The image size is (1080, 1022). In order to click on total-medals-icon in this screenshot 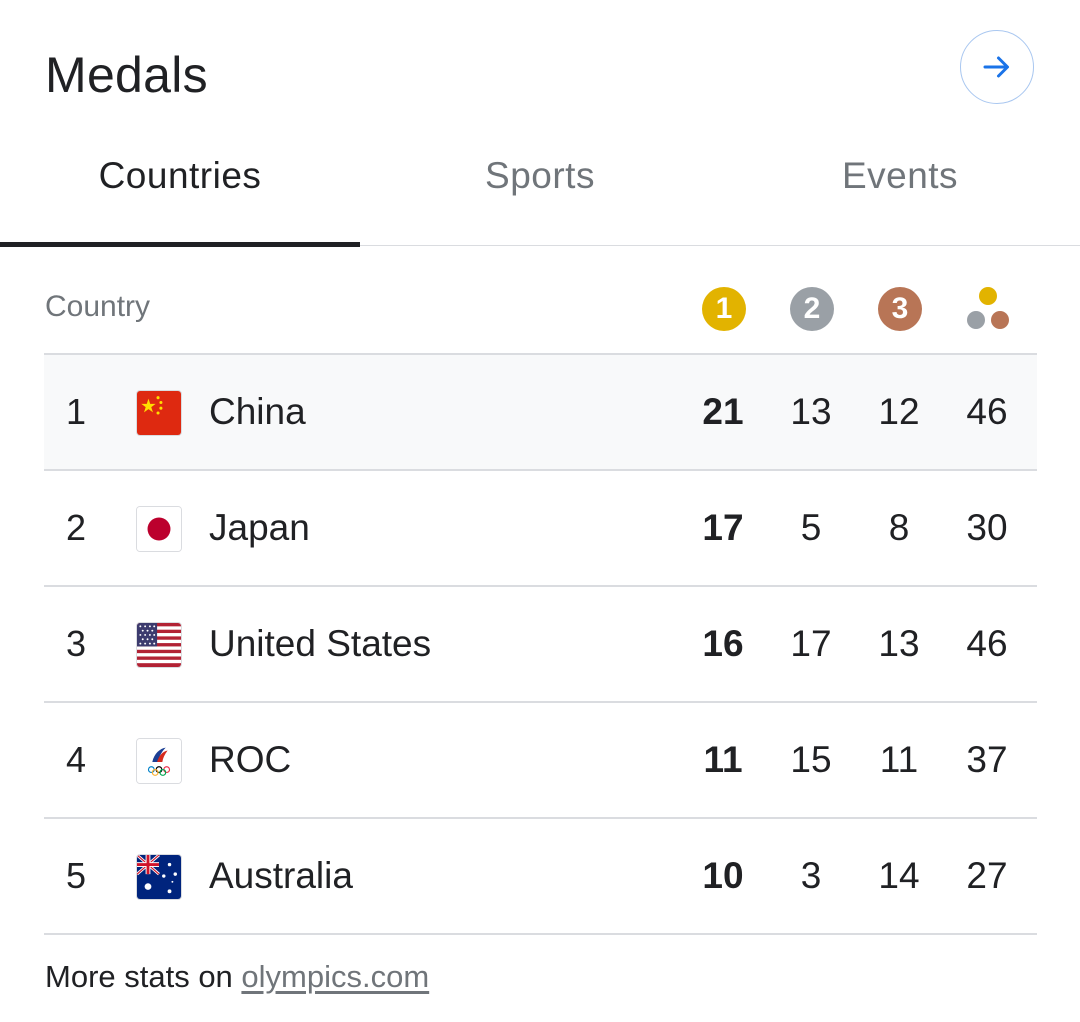, I will do `click(988, 308)`.